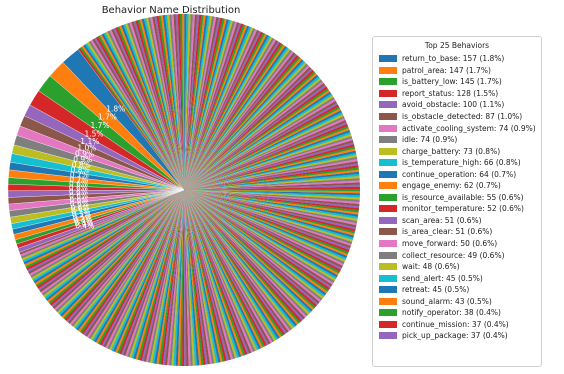 The width and height of the screenshot is (564, 374). I want to click on legend-label: scan_area: 51 (0.6%), so click(442, 220).